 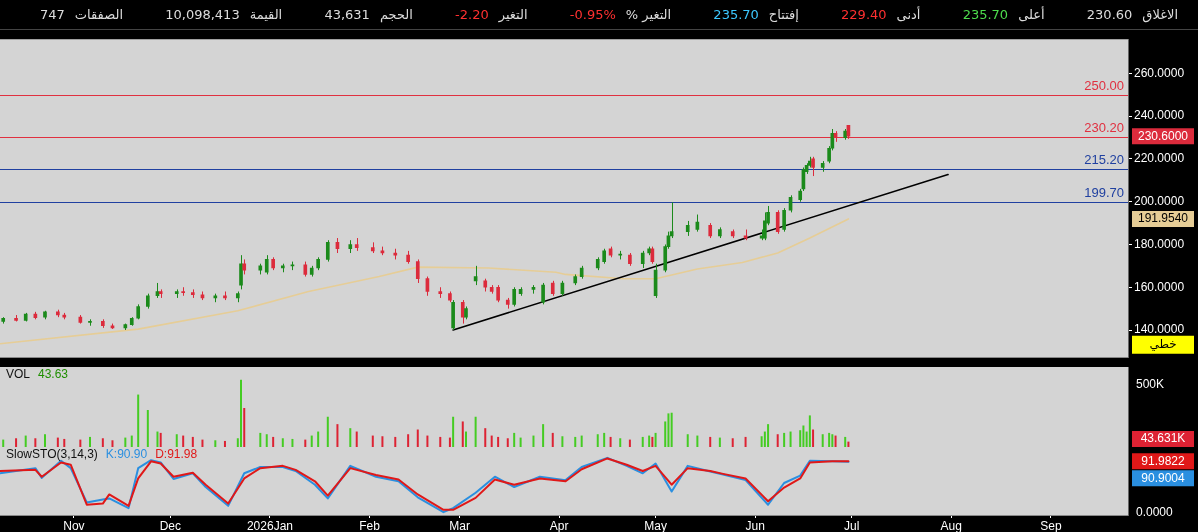 What do you see at coordinates (459, 525) in the screenshot?
I see `x-tick-label: Mar` at bounding box center [459, 525].